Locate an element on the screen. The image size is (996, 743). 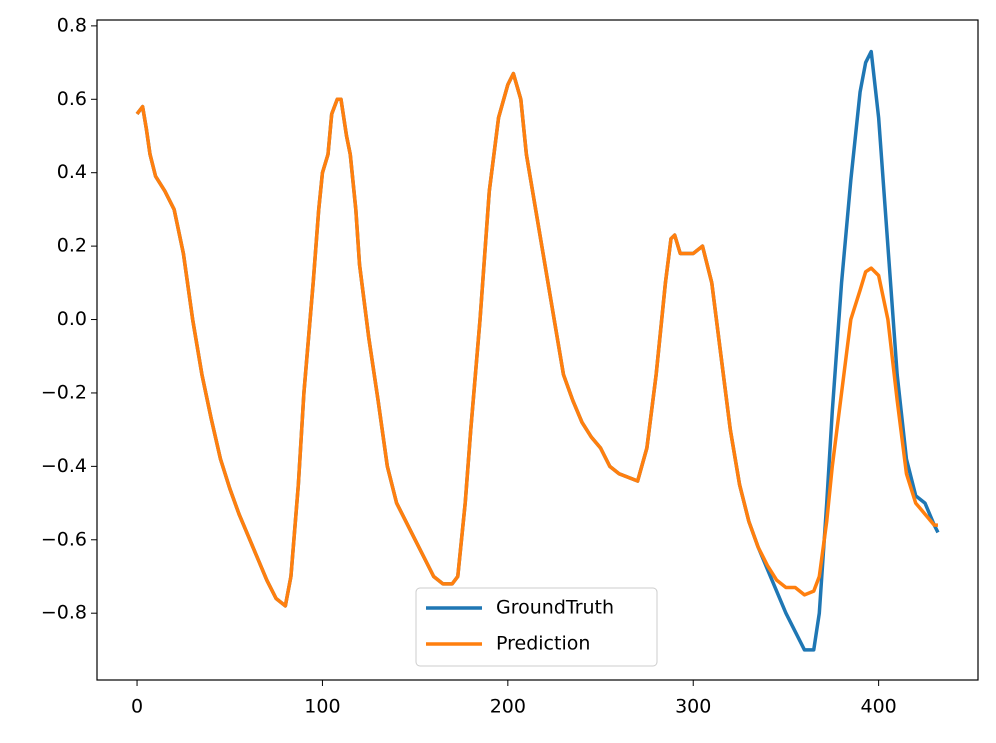
x-tick-label: 200 is located at coordinates (508, 707).